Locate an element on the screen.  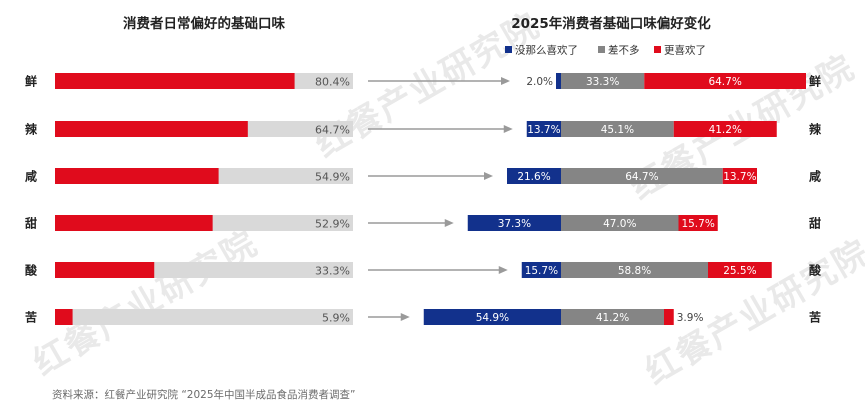
segment-label: 33.3% is located at coordinates (602, 82).